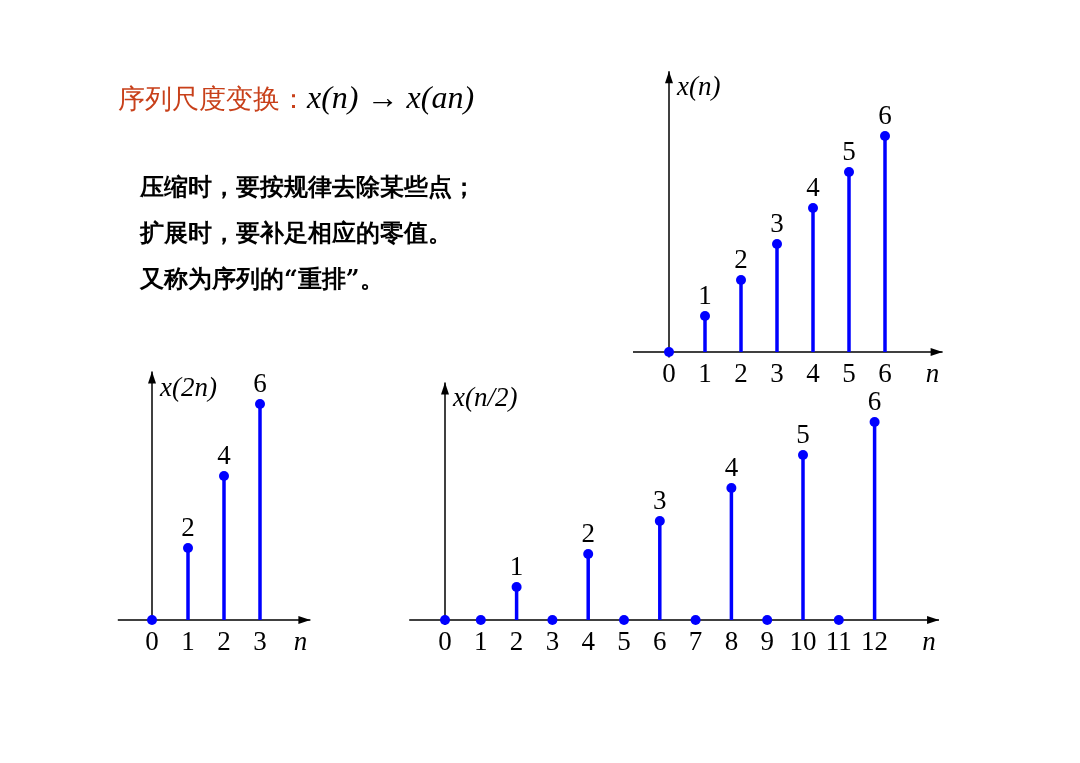 This screenshot has height=763, width=1080. Describe the element at coordinates (803, 641) in the screenshot. I see `x-tick-label: 10` at that location.